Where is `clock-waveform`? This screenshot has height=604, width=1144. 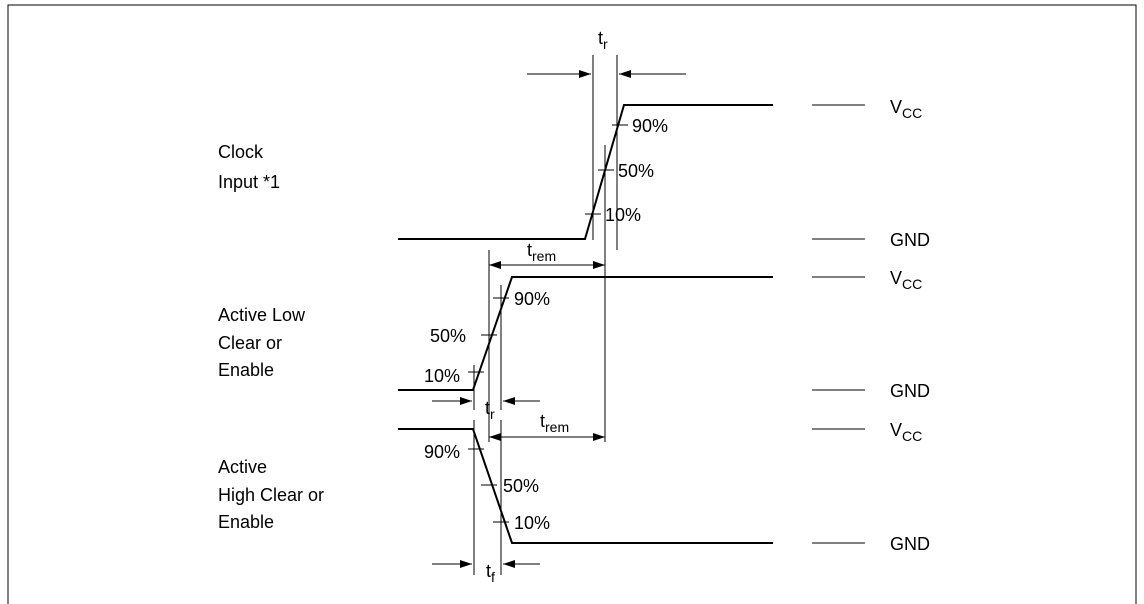
clock-waveform is located at coordinates (585, 172).